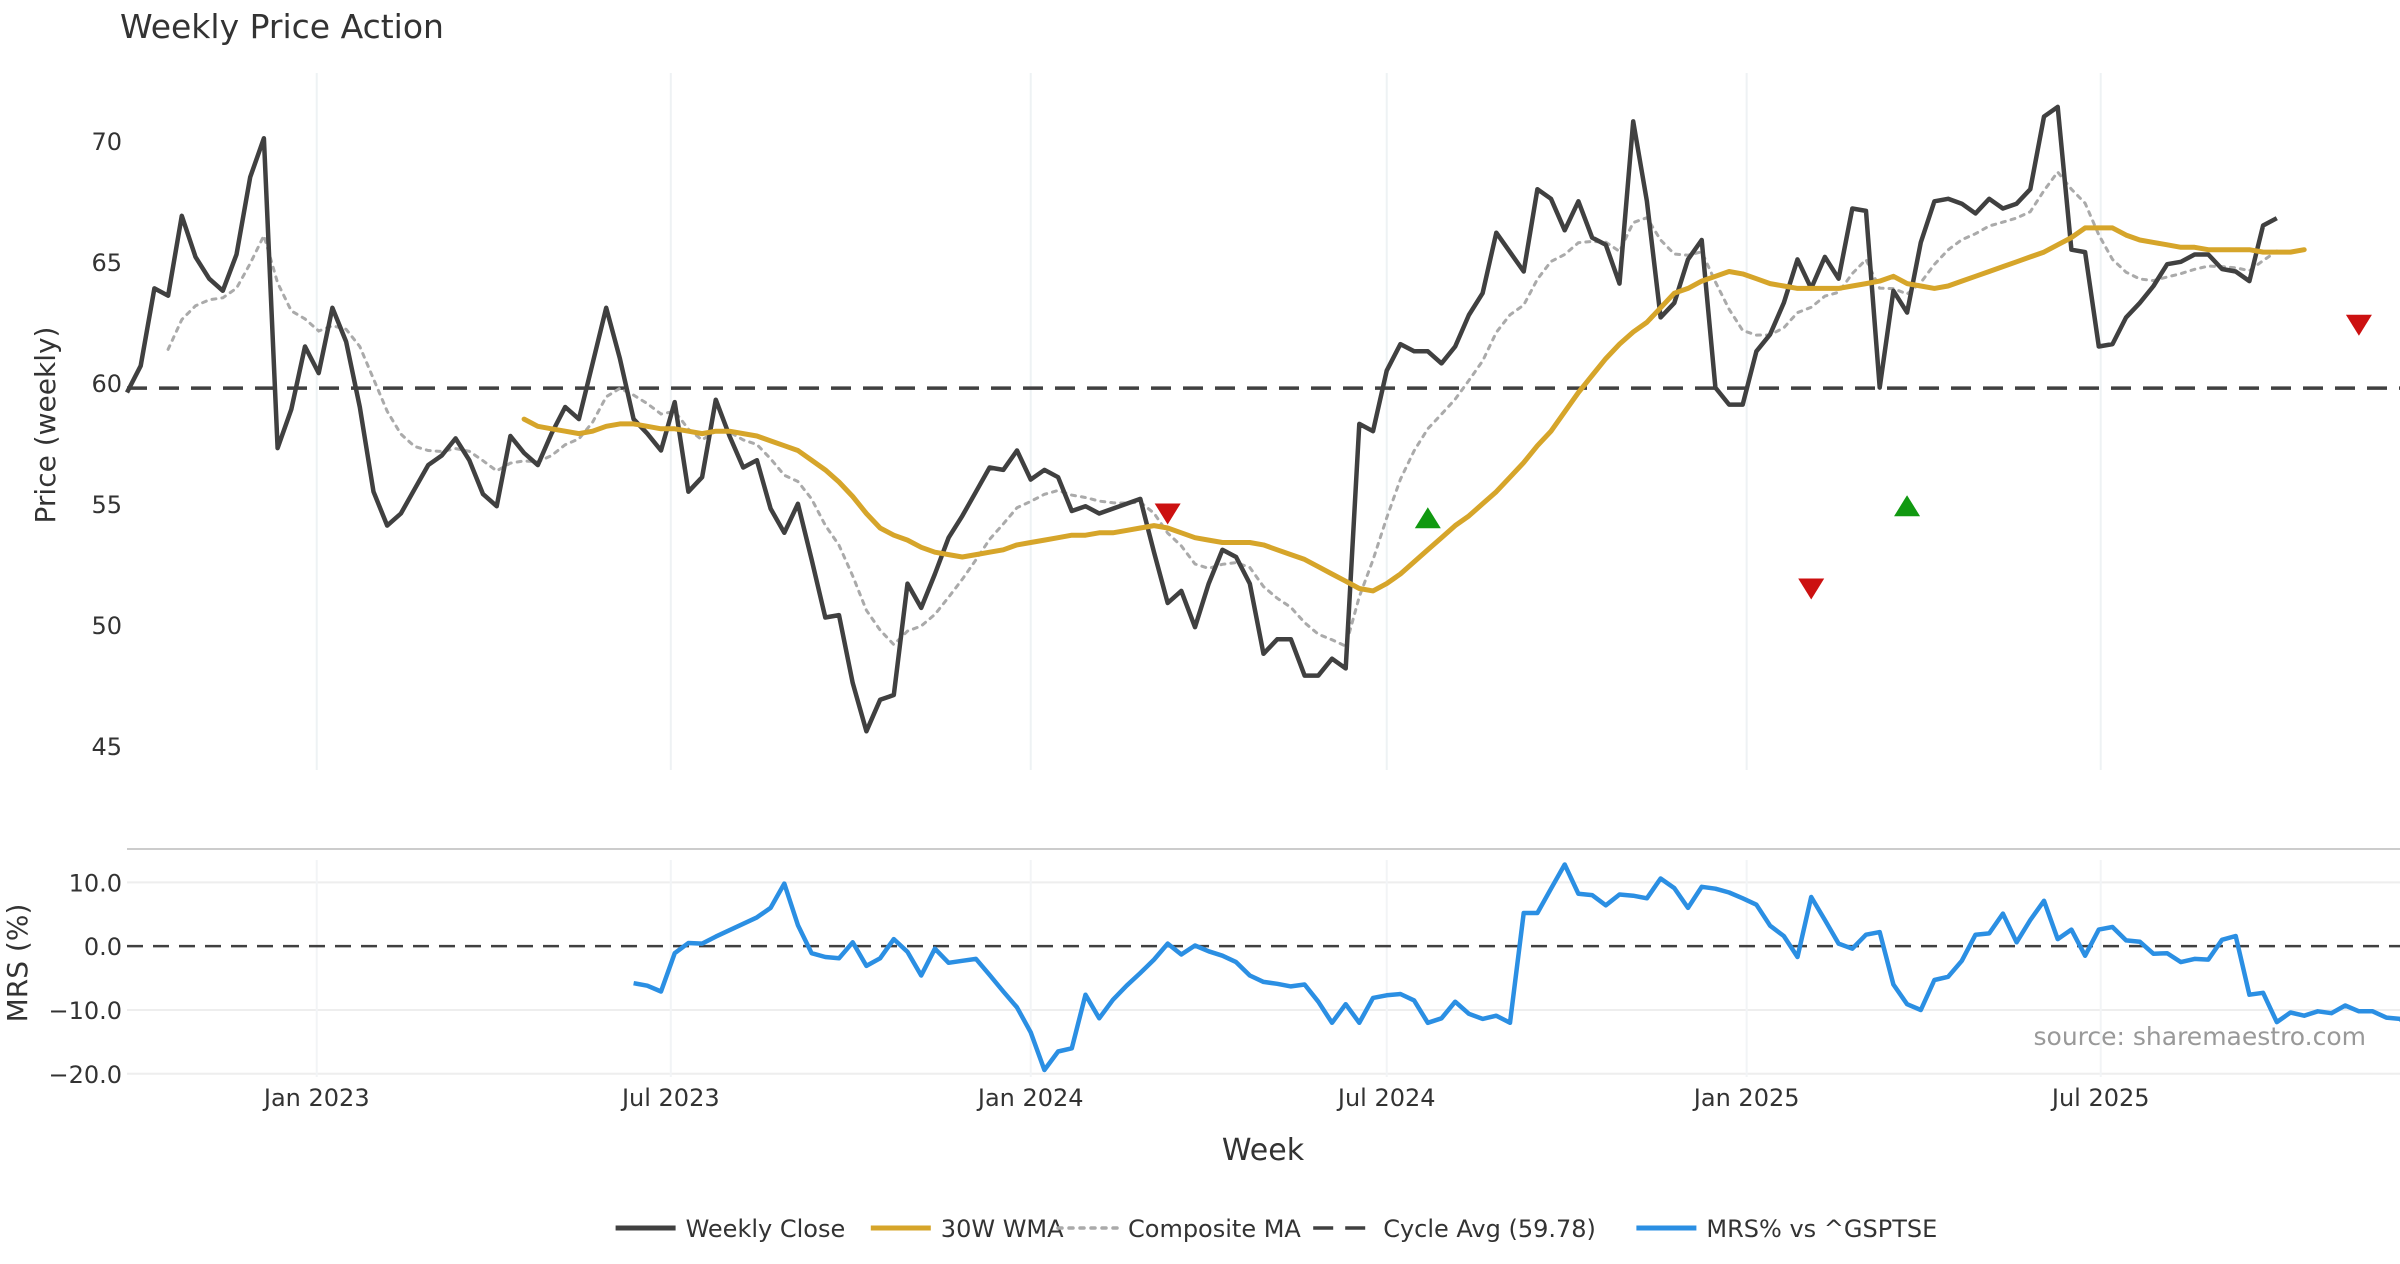  What do you see at coordinates (1263, 1150) in the screenshot?
I see `x-axis-label: Week` at bounding box center [1263, 1150].